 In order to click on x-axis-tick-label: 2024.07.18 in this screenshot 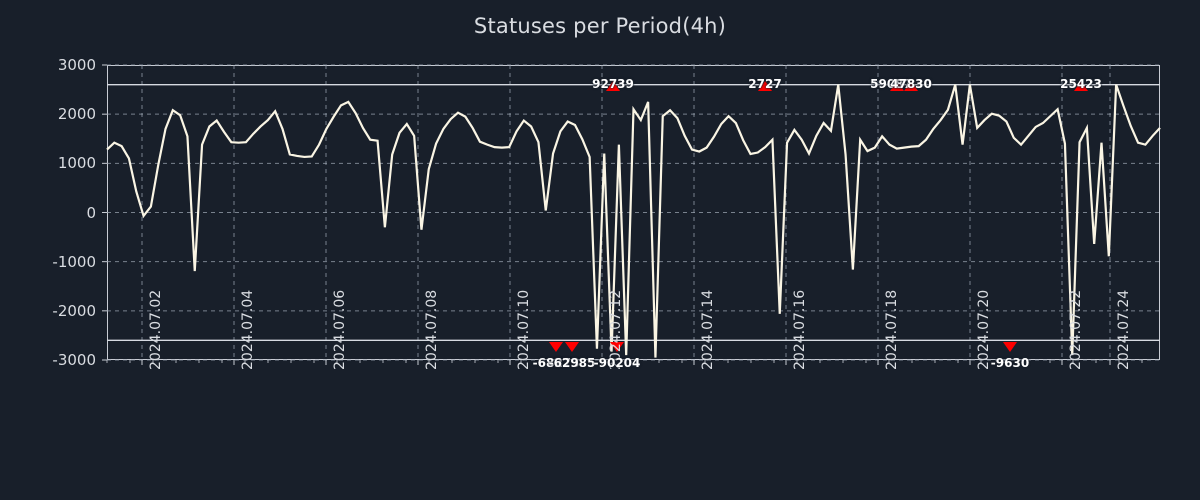, I will do `click(892, 329)`.